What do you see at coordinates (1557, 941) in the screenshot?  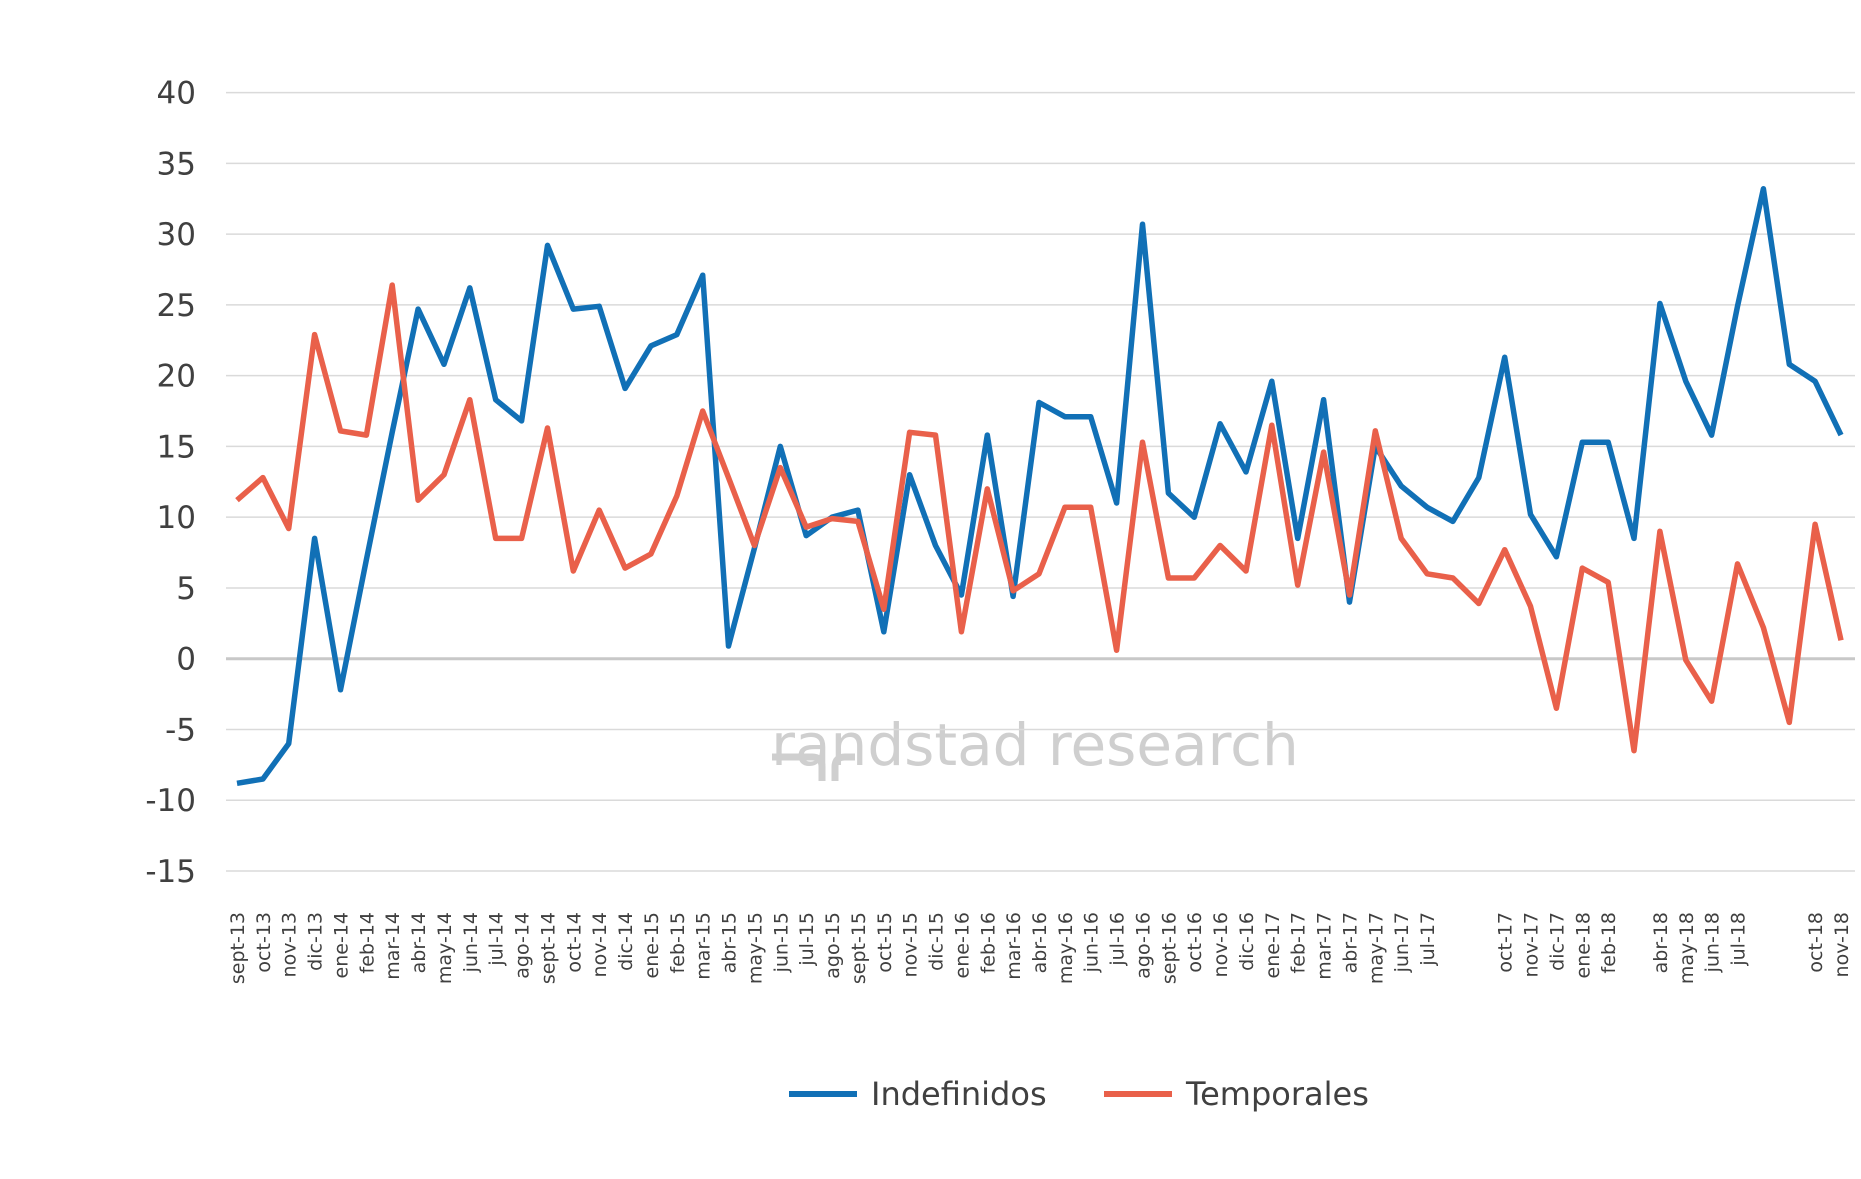 I see `x-tick-label: dic-17` at bounding box center [1557, 941].